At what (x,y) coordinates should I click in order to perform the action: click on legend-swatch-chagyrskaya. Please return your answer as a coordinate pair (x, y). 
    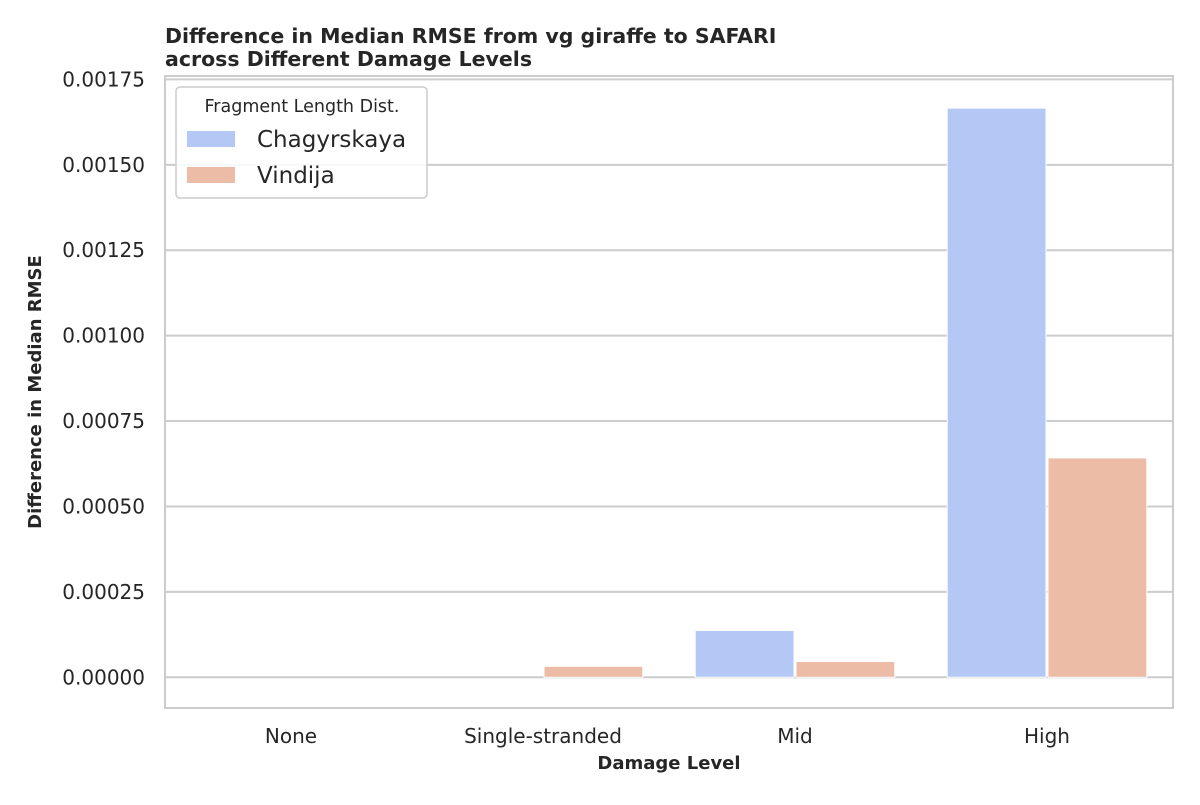
    Looking at the image, I should click on (211, 139).